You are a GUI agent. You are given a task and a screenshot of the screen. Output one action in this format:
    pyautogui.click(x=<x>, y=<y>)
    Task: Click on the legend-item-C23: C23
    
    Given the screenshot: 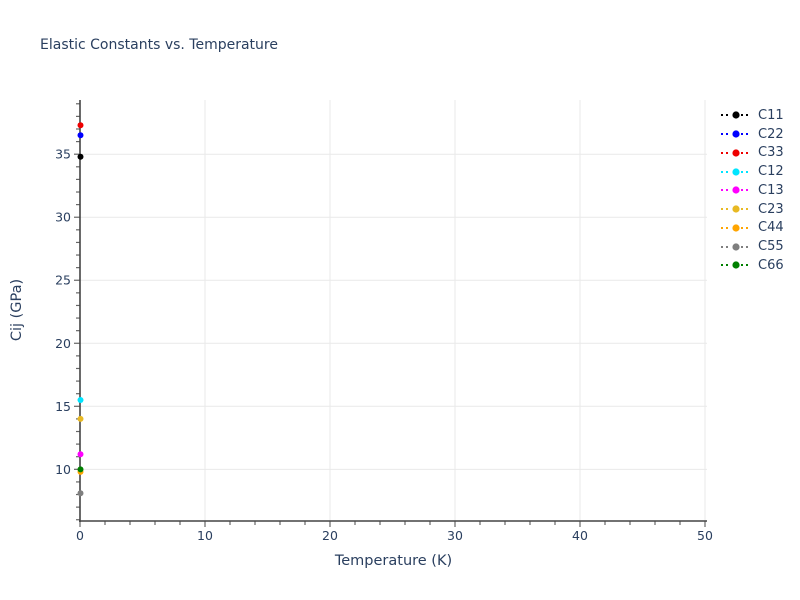 What is the action you would take?
    pyautogui.click(x=752, y=209)
    